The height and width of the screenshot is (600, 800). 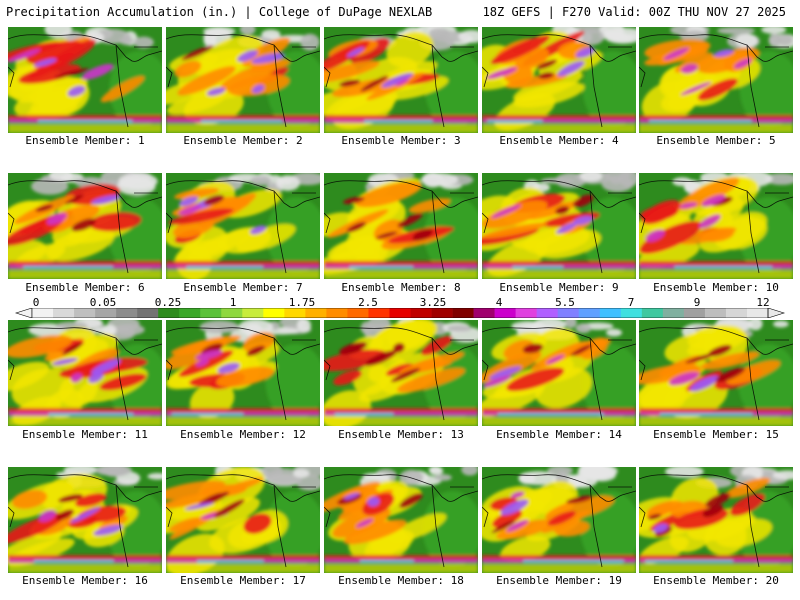 What do you see at coordinates (243, 287) in the screenshot?
I see `ensemble-member-label: Ensemble Member: 7` at bounding box center [243, 287].